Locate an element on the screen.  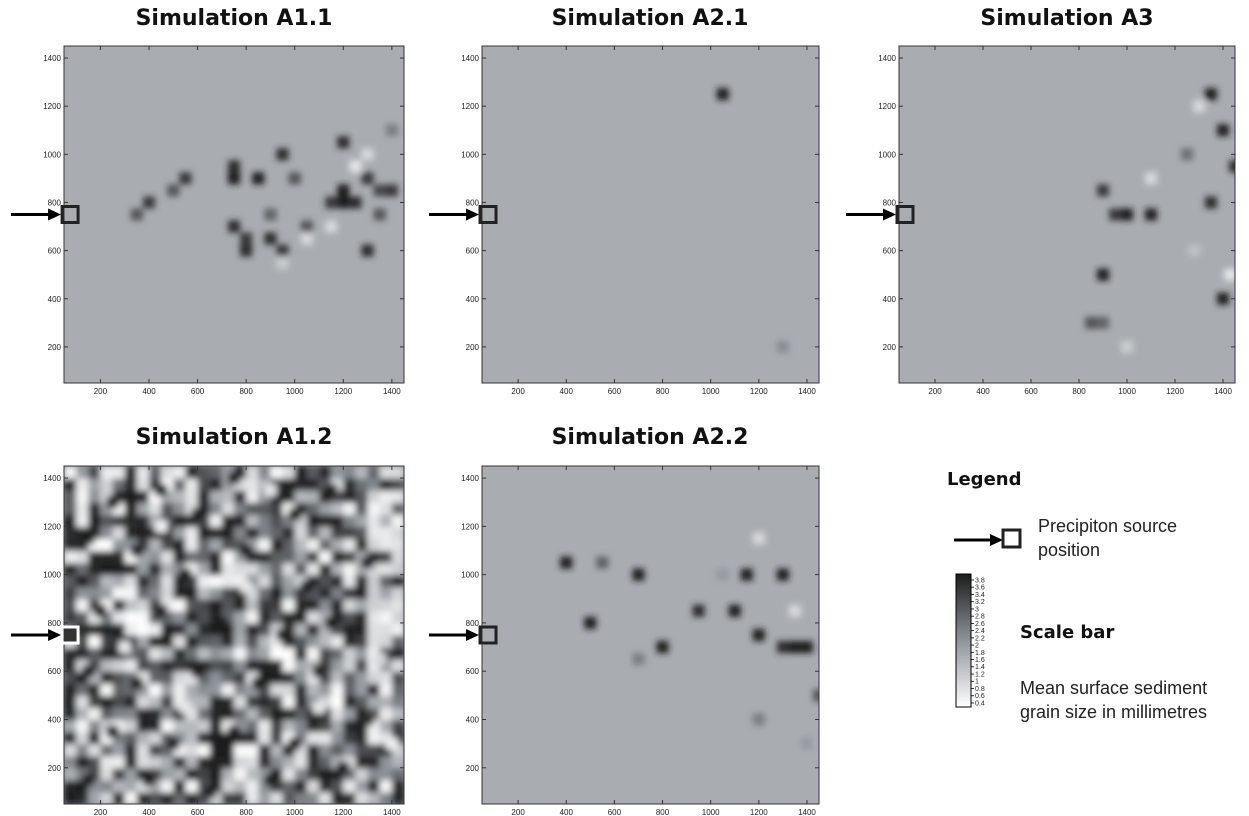
y-tick-label: 1400 is located at coordinates (887, 58).